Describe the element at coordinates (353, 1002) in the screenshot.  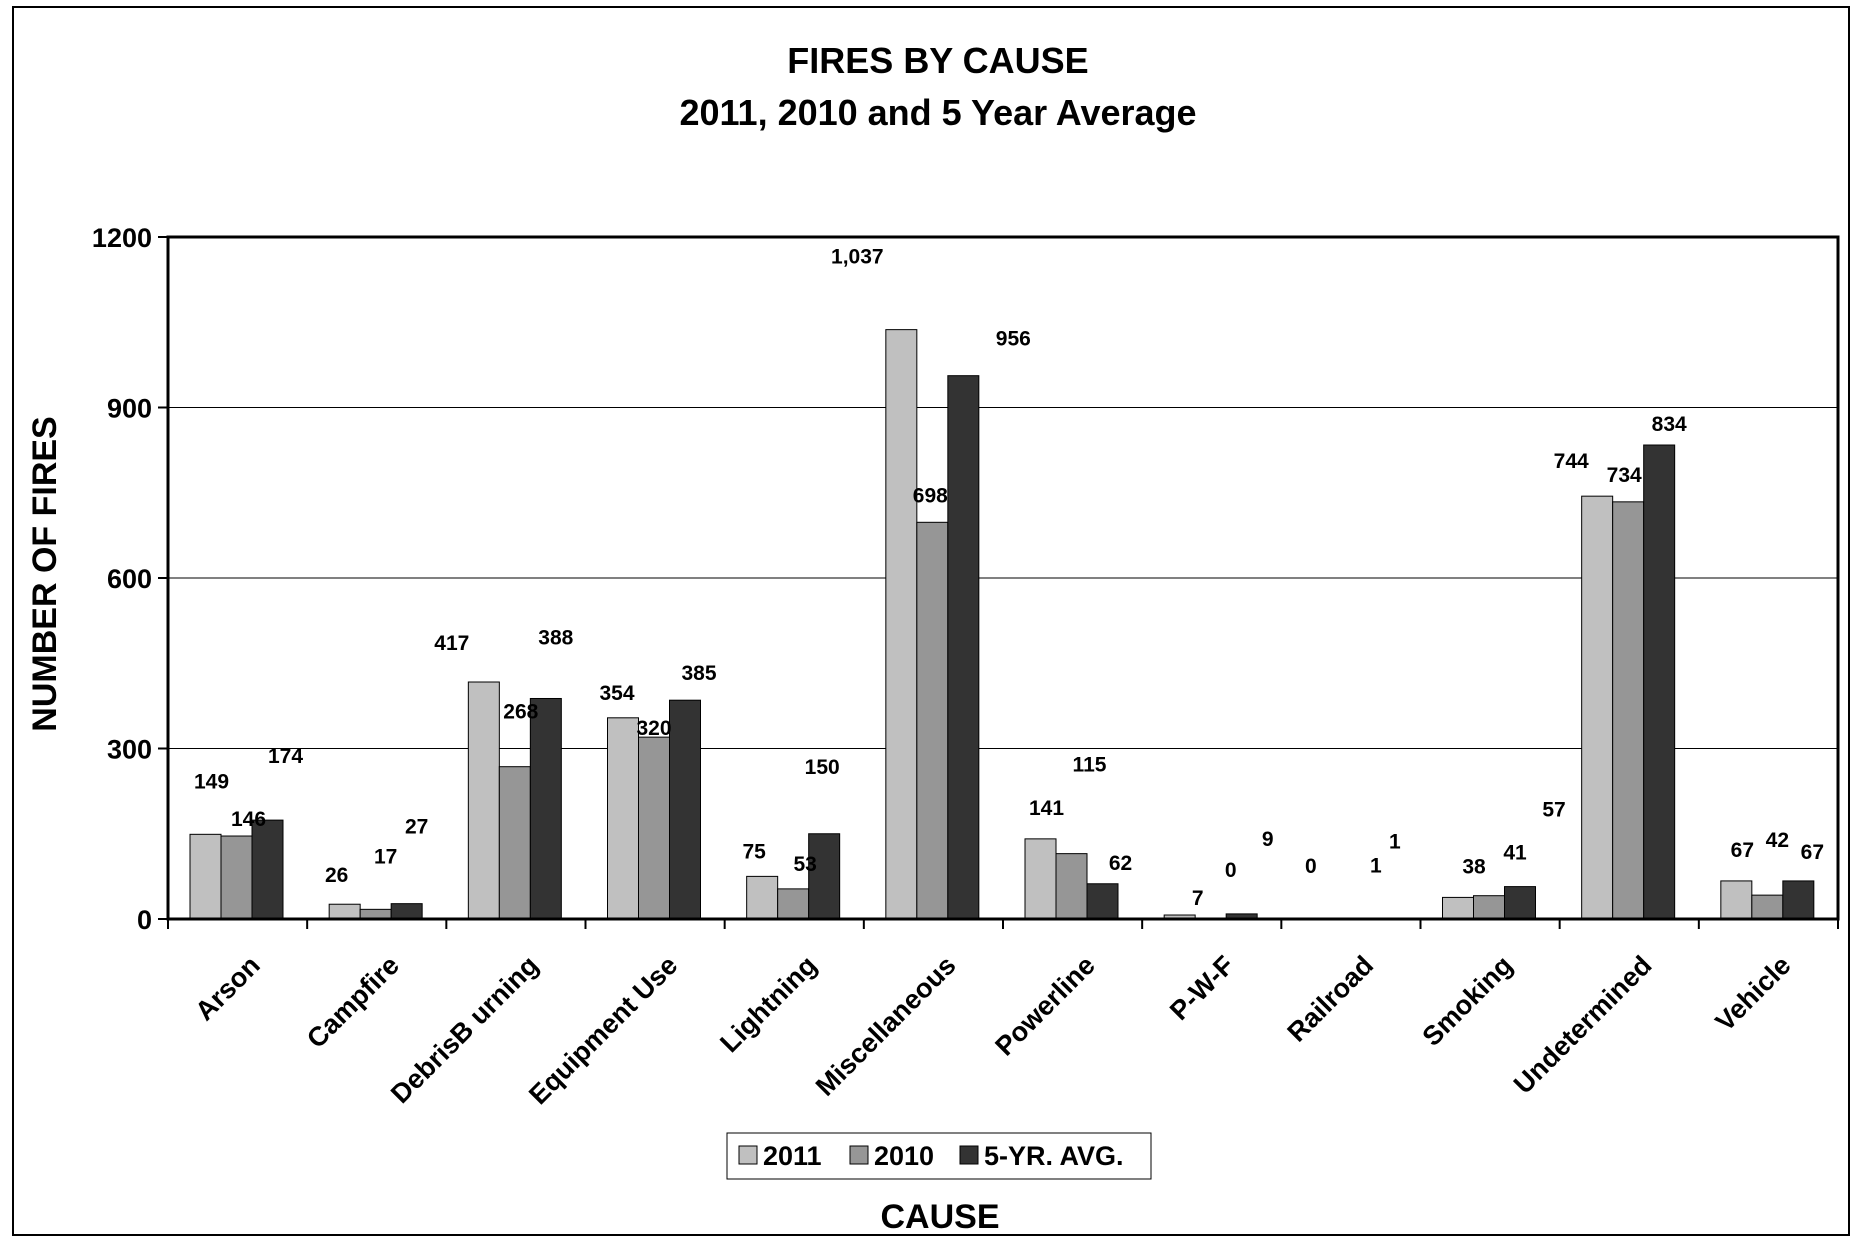
I see `x-category-label: Campfire` at that location.